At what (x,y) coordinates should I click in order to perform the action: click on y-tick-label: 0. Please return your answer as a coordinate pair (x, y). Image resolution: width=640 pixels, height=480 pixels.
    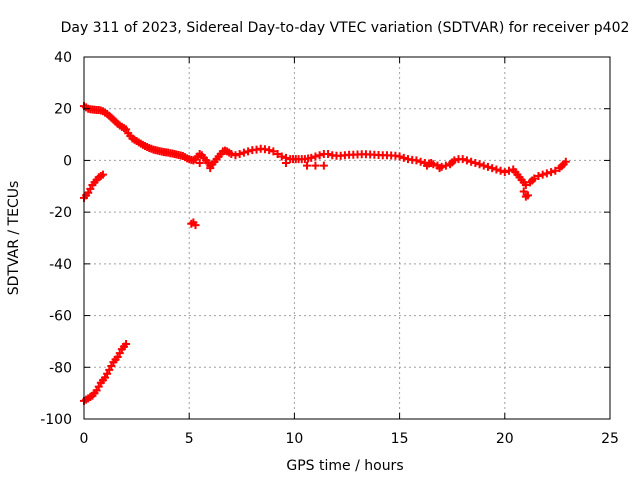
    Looking at the image, I should click on (67, 161).